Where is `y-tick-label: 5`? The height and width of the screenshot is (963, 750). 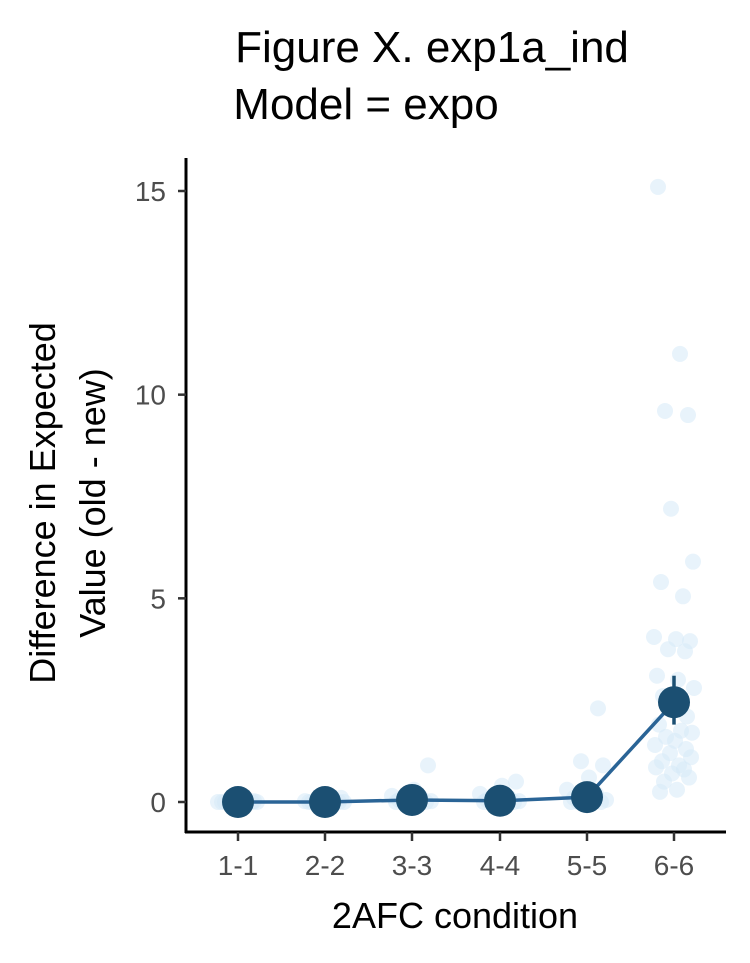 y-tick-label: 5 is located at coordinates (158, 598).